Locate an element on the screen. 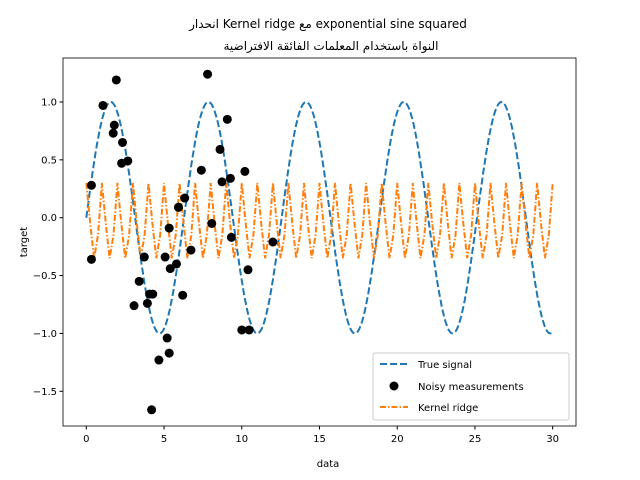 Image resolution: width=640 pixels, height=480 pixels. kernel-ridge-line is located at coordinates (319, 220).